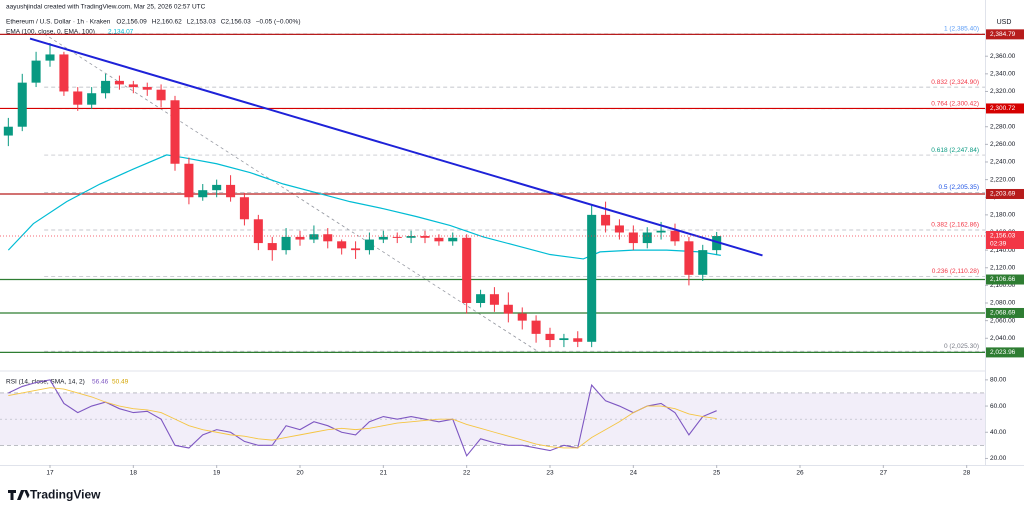 The image size is (1024, 512). What do you see at coordinates (1003, 320) in the screenshot?
I see `y-tick-label: 2,060.00` at bounding box center [1003, 320].